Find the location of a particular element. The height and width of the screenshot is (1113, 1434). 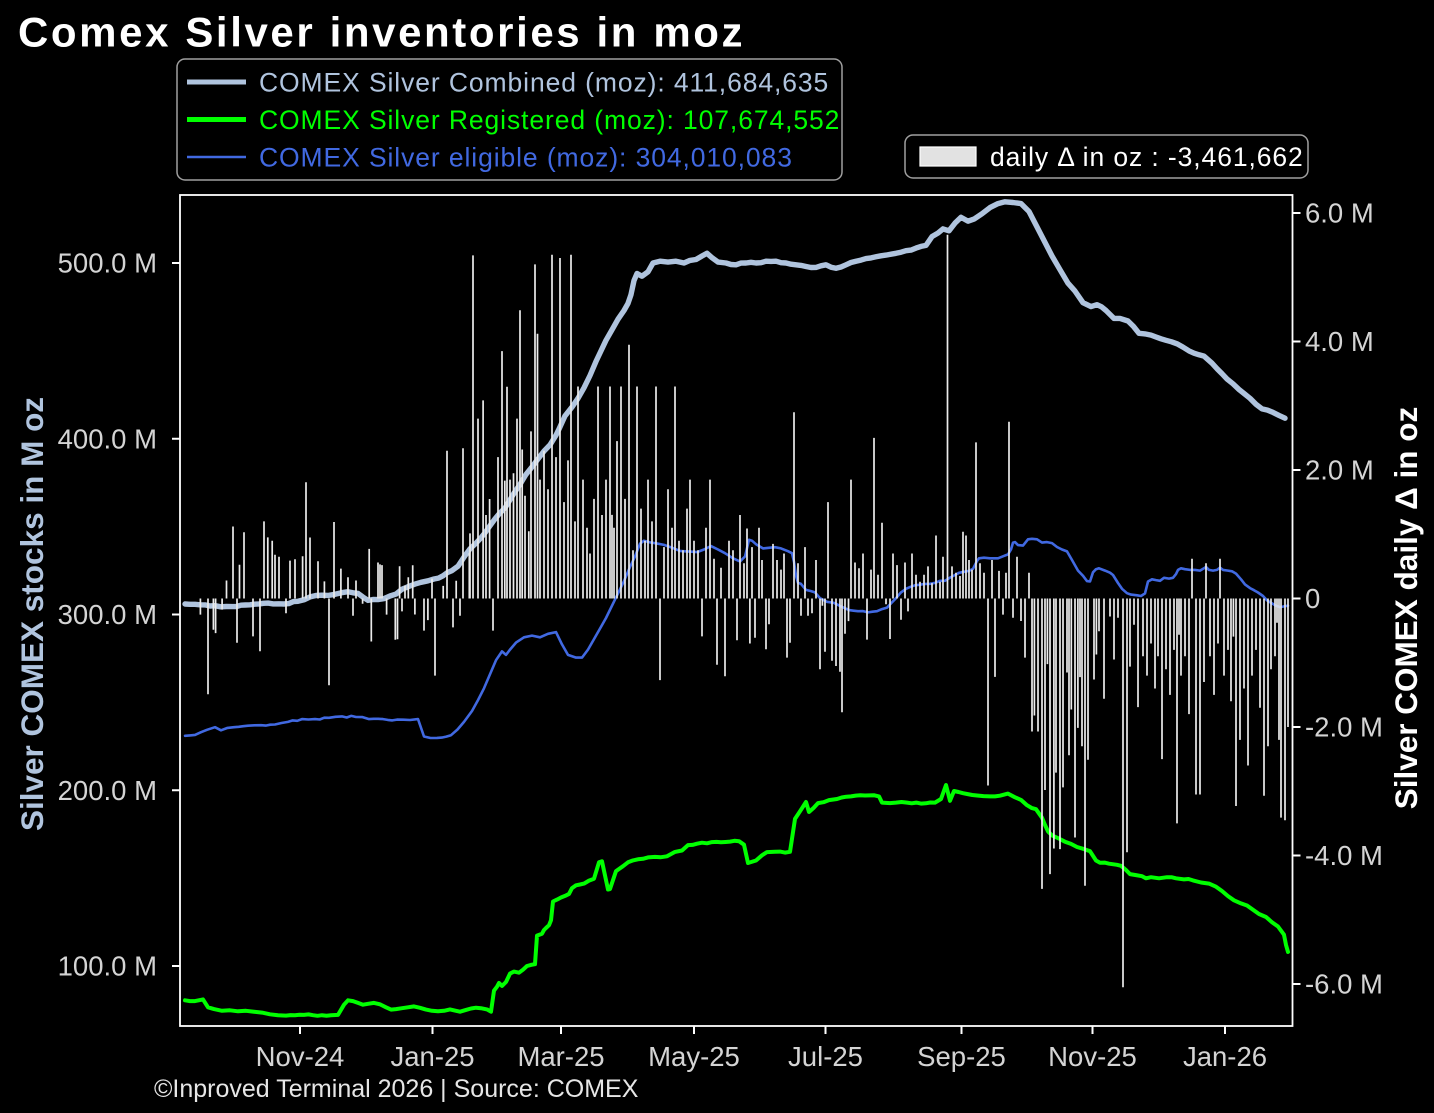

svg-text: 2.0 M is located at coordinates (1339, 470).